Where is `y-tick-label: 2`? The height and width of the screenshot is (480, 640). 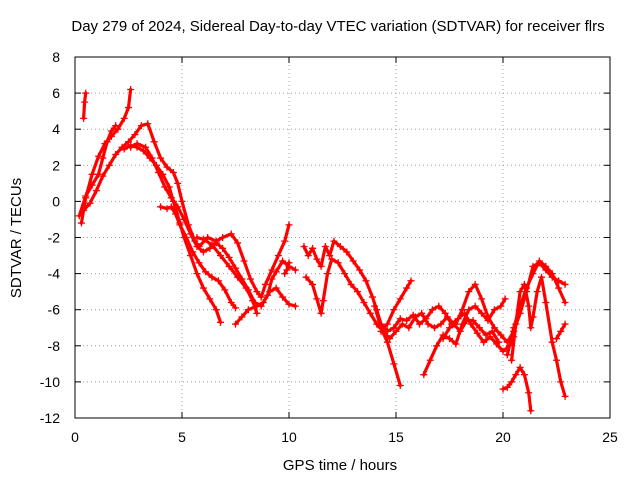 y-tick-label: 2 is located at coordinates (56, 165).